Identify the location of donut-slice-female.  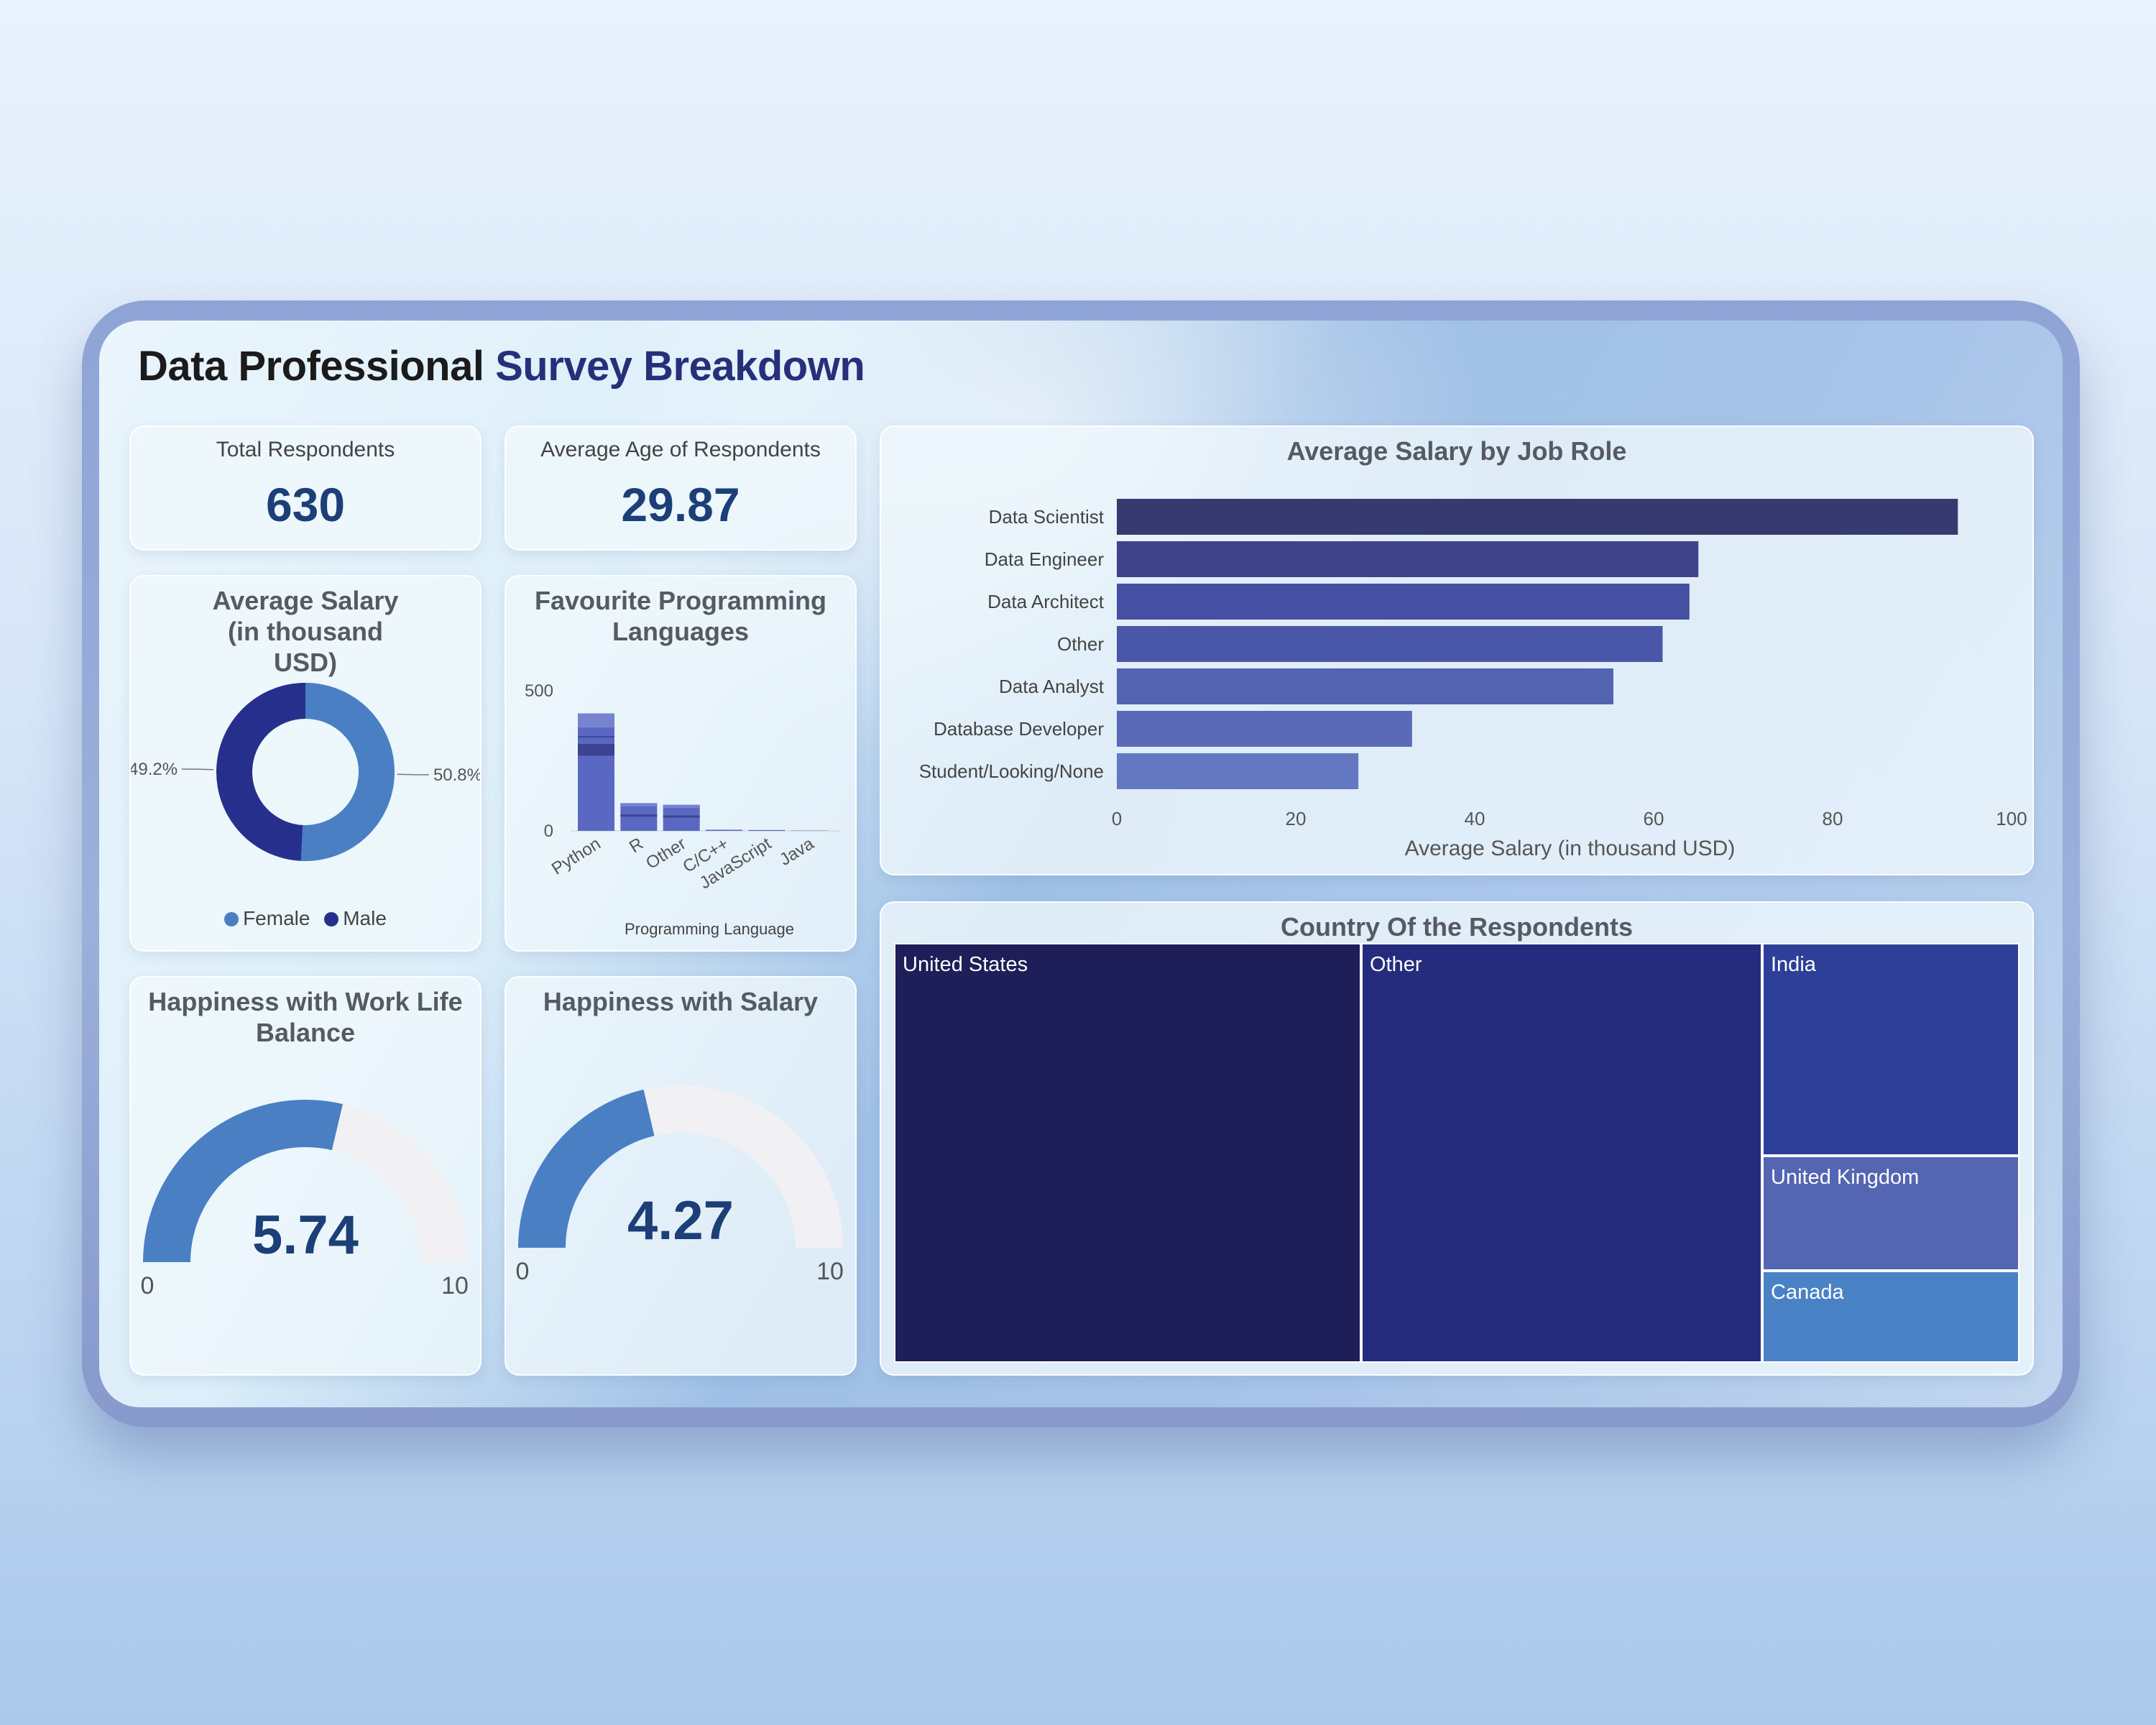
(347, 772).